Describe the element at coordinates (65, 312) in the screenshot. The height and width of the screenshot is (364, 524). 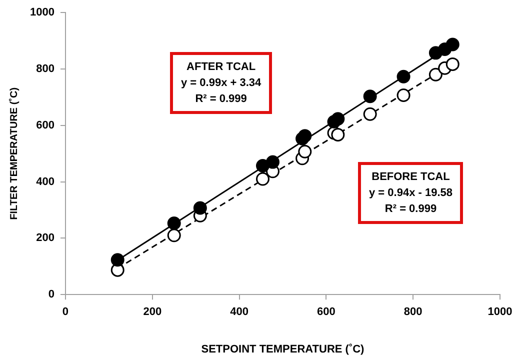
I see `x-tick-label: 0` at that location.